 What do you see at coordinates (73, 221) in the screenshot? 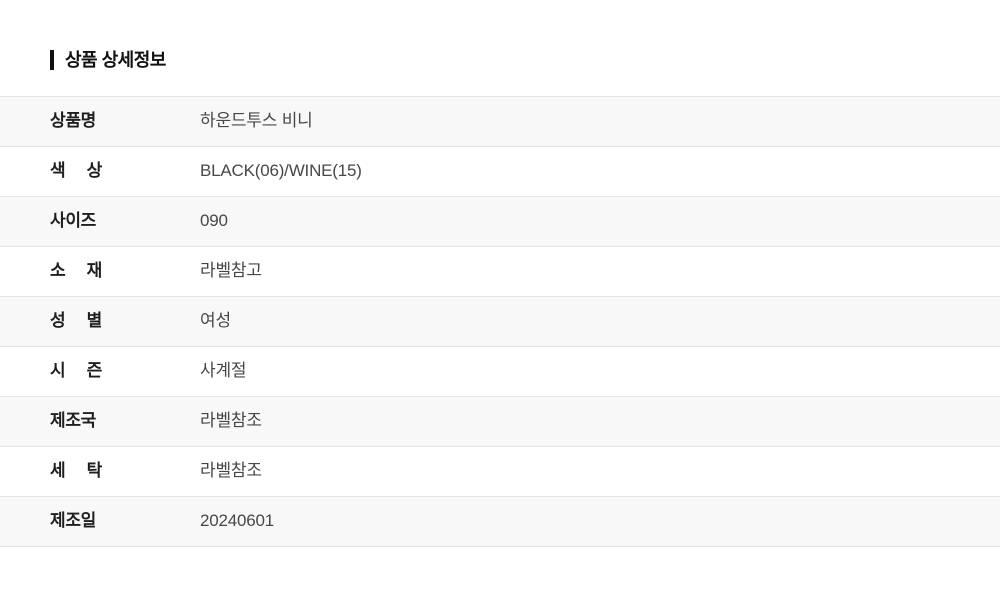
I see `row-label: 사이즈` at bounding box center [73, 221].